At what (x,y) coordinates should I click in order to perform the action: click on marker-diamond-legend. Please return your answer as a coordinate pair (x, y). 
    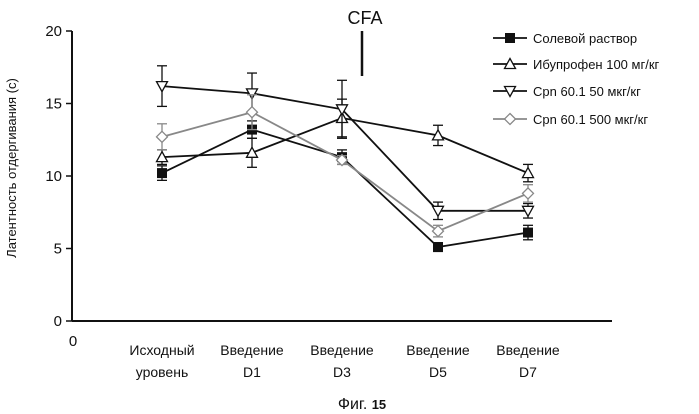
    Looking at the image, I should click on (510, 119).